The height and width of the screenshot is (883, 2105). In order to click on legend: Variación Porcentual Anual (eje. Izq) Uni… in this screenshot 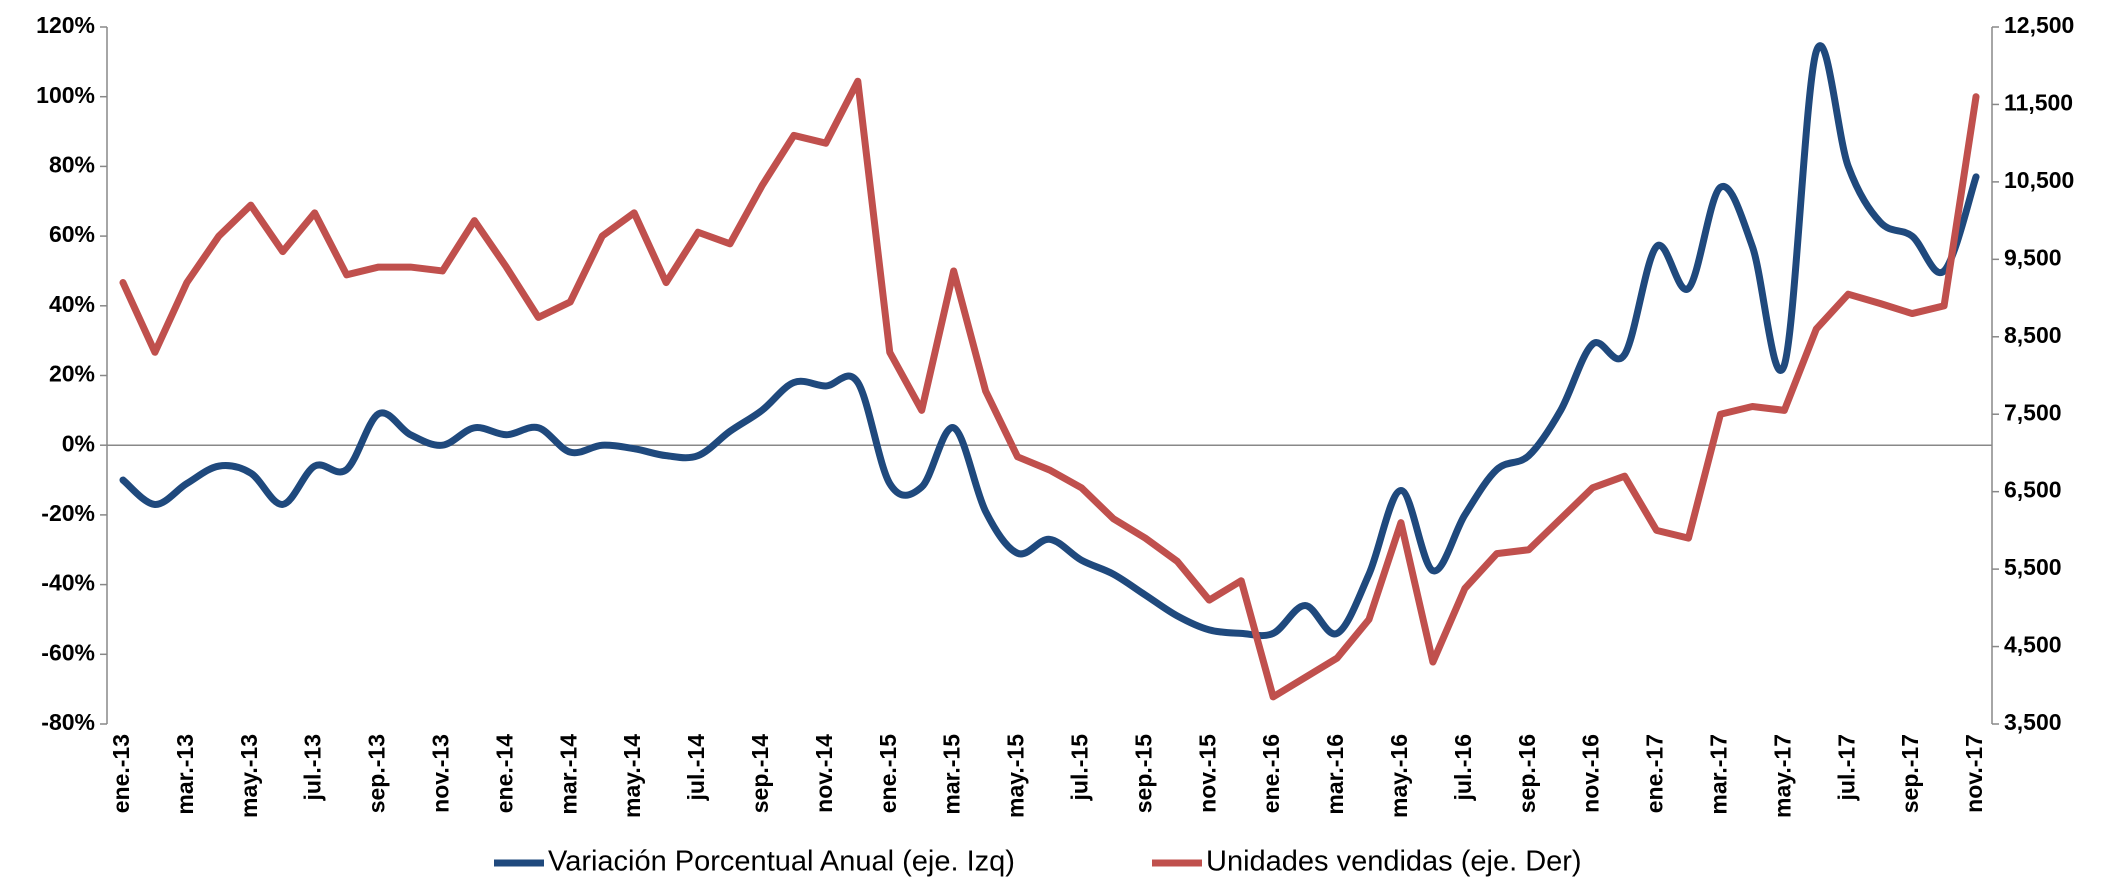, I will do `click(1038, 862)`.